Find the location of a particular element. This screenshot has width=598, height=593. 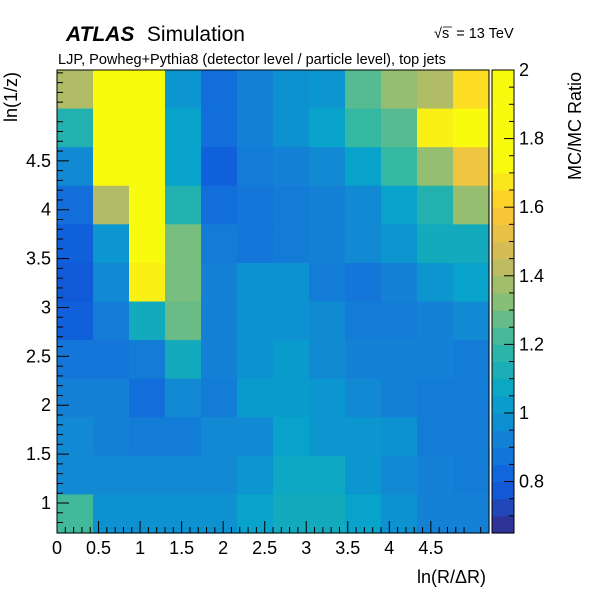

color-bar-ticks: 0.8 1 1.2 1.4 1.6 1.8 2 is located at coordinates (524, 288).